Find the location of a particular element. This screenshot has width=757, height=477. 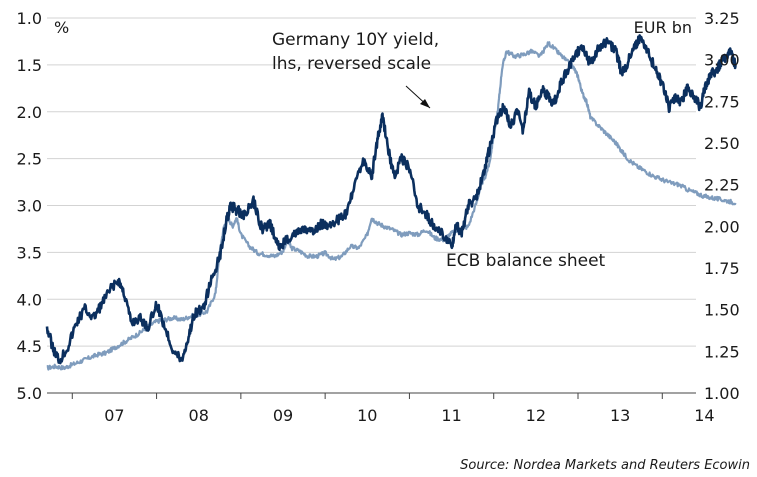

left-tick-label: 3.5 is located at coordinates (29, 252).